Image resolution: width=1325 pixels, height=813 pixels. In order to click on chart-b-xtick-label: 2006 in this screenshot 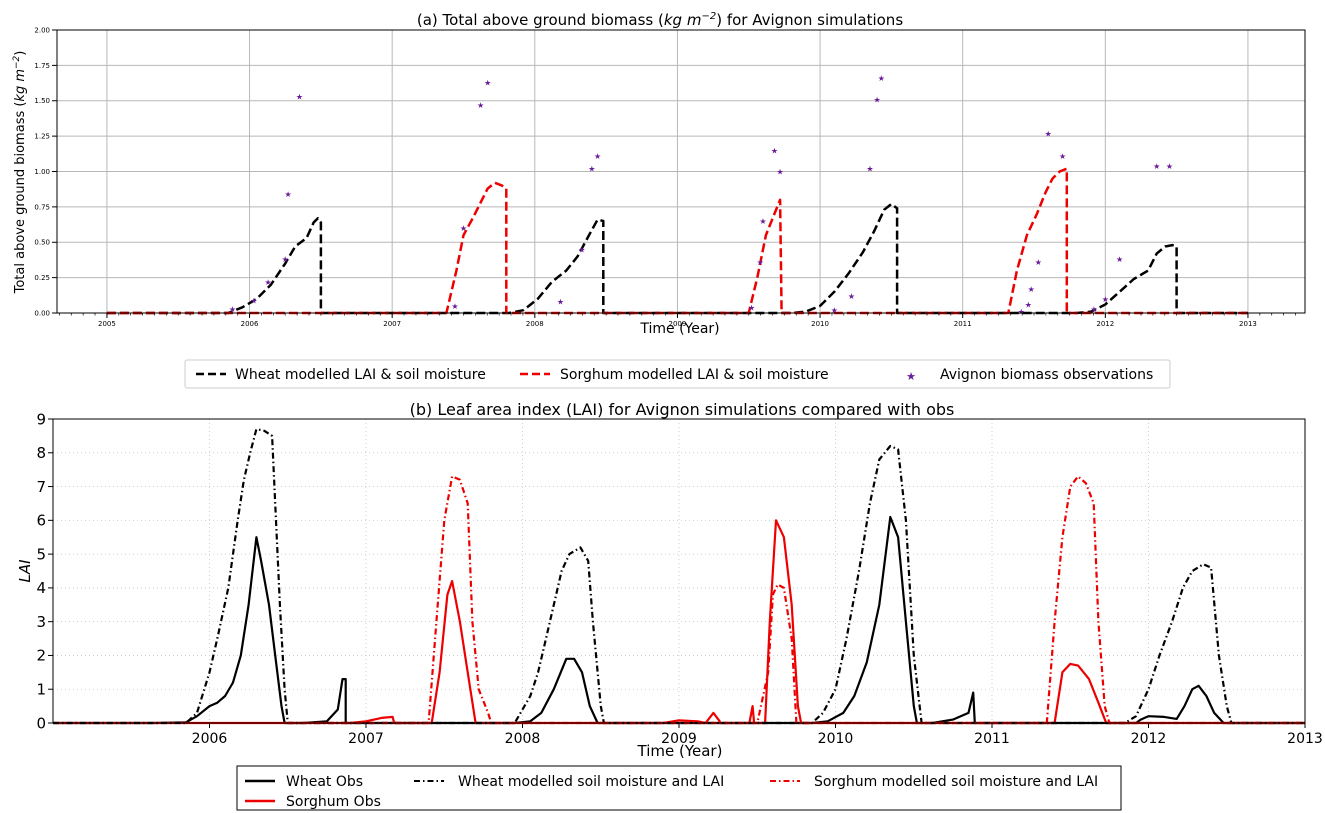, I will do `click(210, 739)`.